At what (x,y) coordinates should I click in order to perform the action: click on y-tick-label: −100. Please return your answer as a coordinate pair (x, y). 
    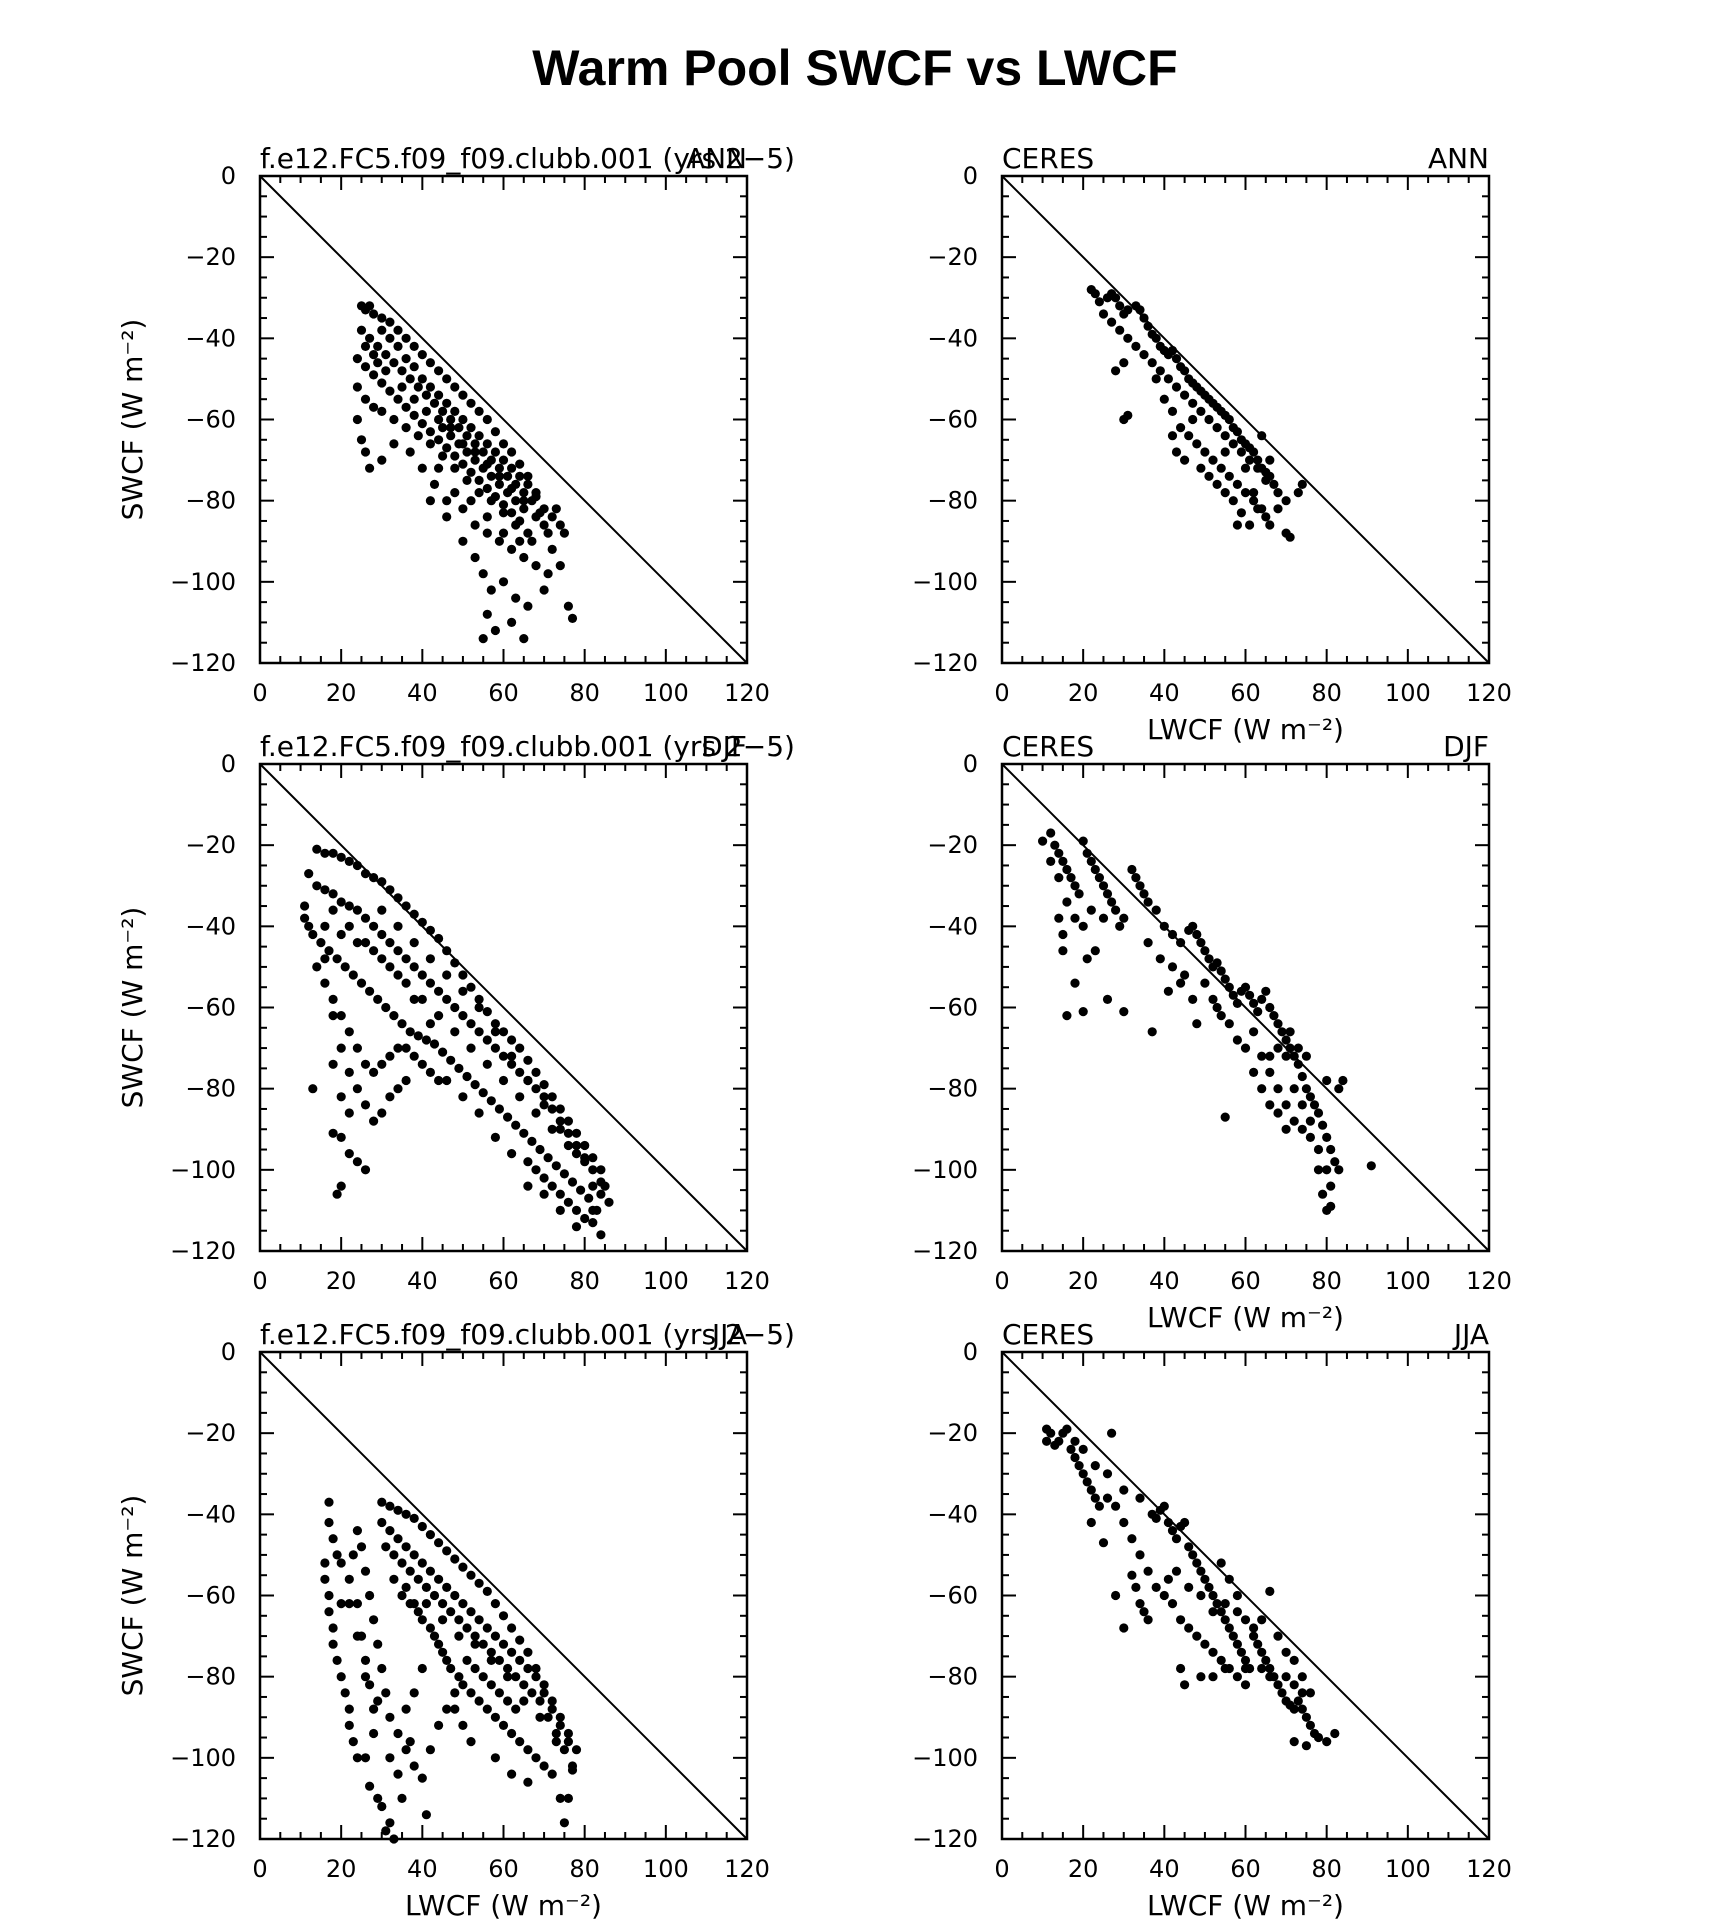
    Looking at the image, I should click on (945, 1758).